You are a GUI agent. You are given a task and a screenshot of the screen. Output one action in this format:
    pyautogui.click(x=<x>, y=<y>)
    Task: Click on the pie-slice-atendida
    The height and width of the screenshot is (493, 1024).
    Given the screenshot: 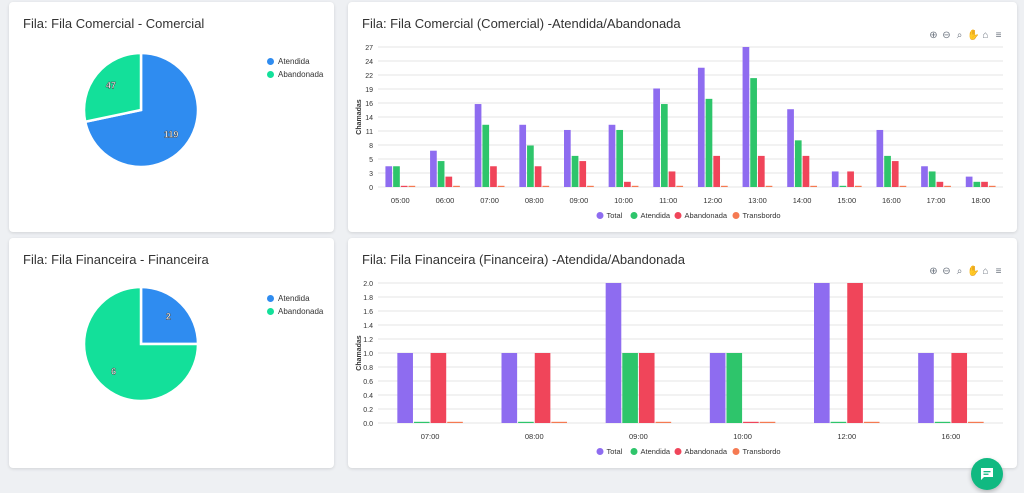 What is the action you would take?
    pyautogui.click(x=169, y=315)
    